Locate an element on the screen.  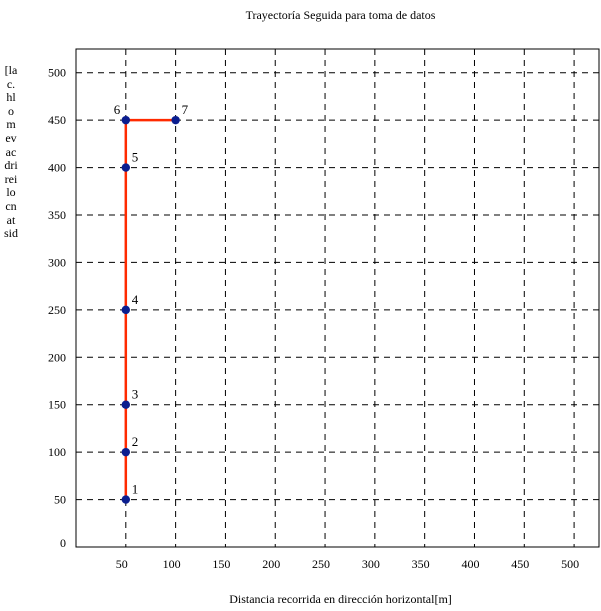
x-tick-label: 500 is located at coordinates (570, 564).